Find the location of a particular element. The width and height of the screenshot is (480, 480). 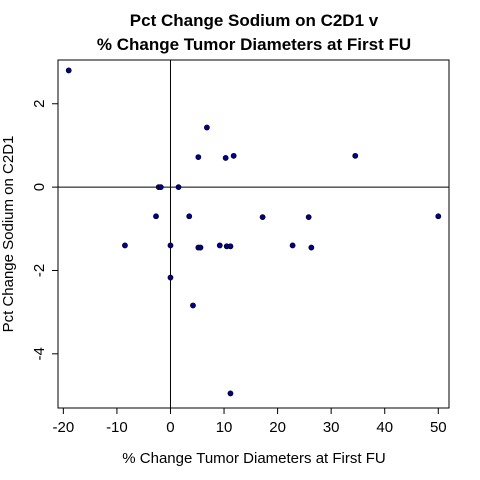

y-axis: -4 -2 0 2 is located at coordinates (44, 230).